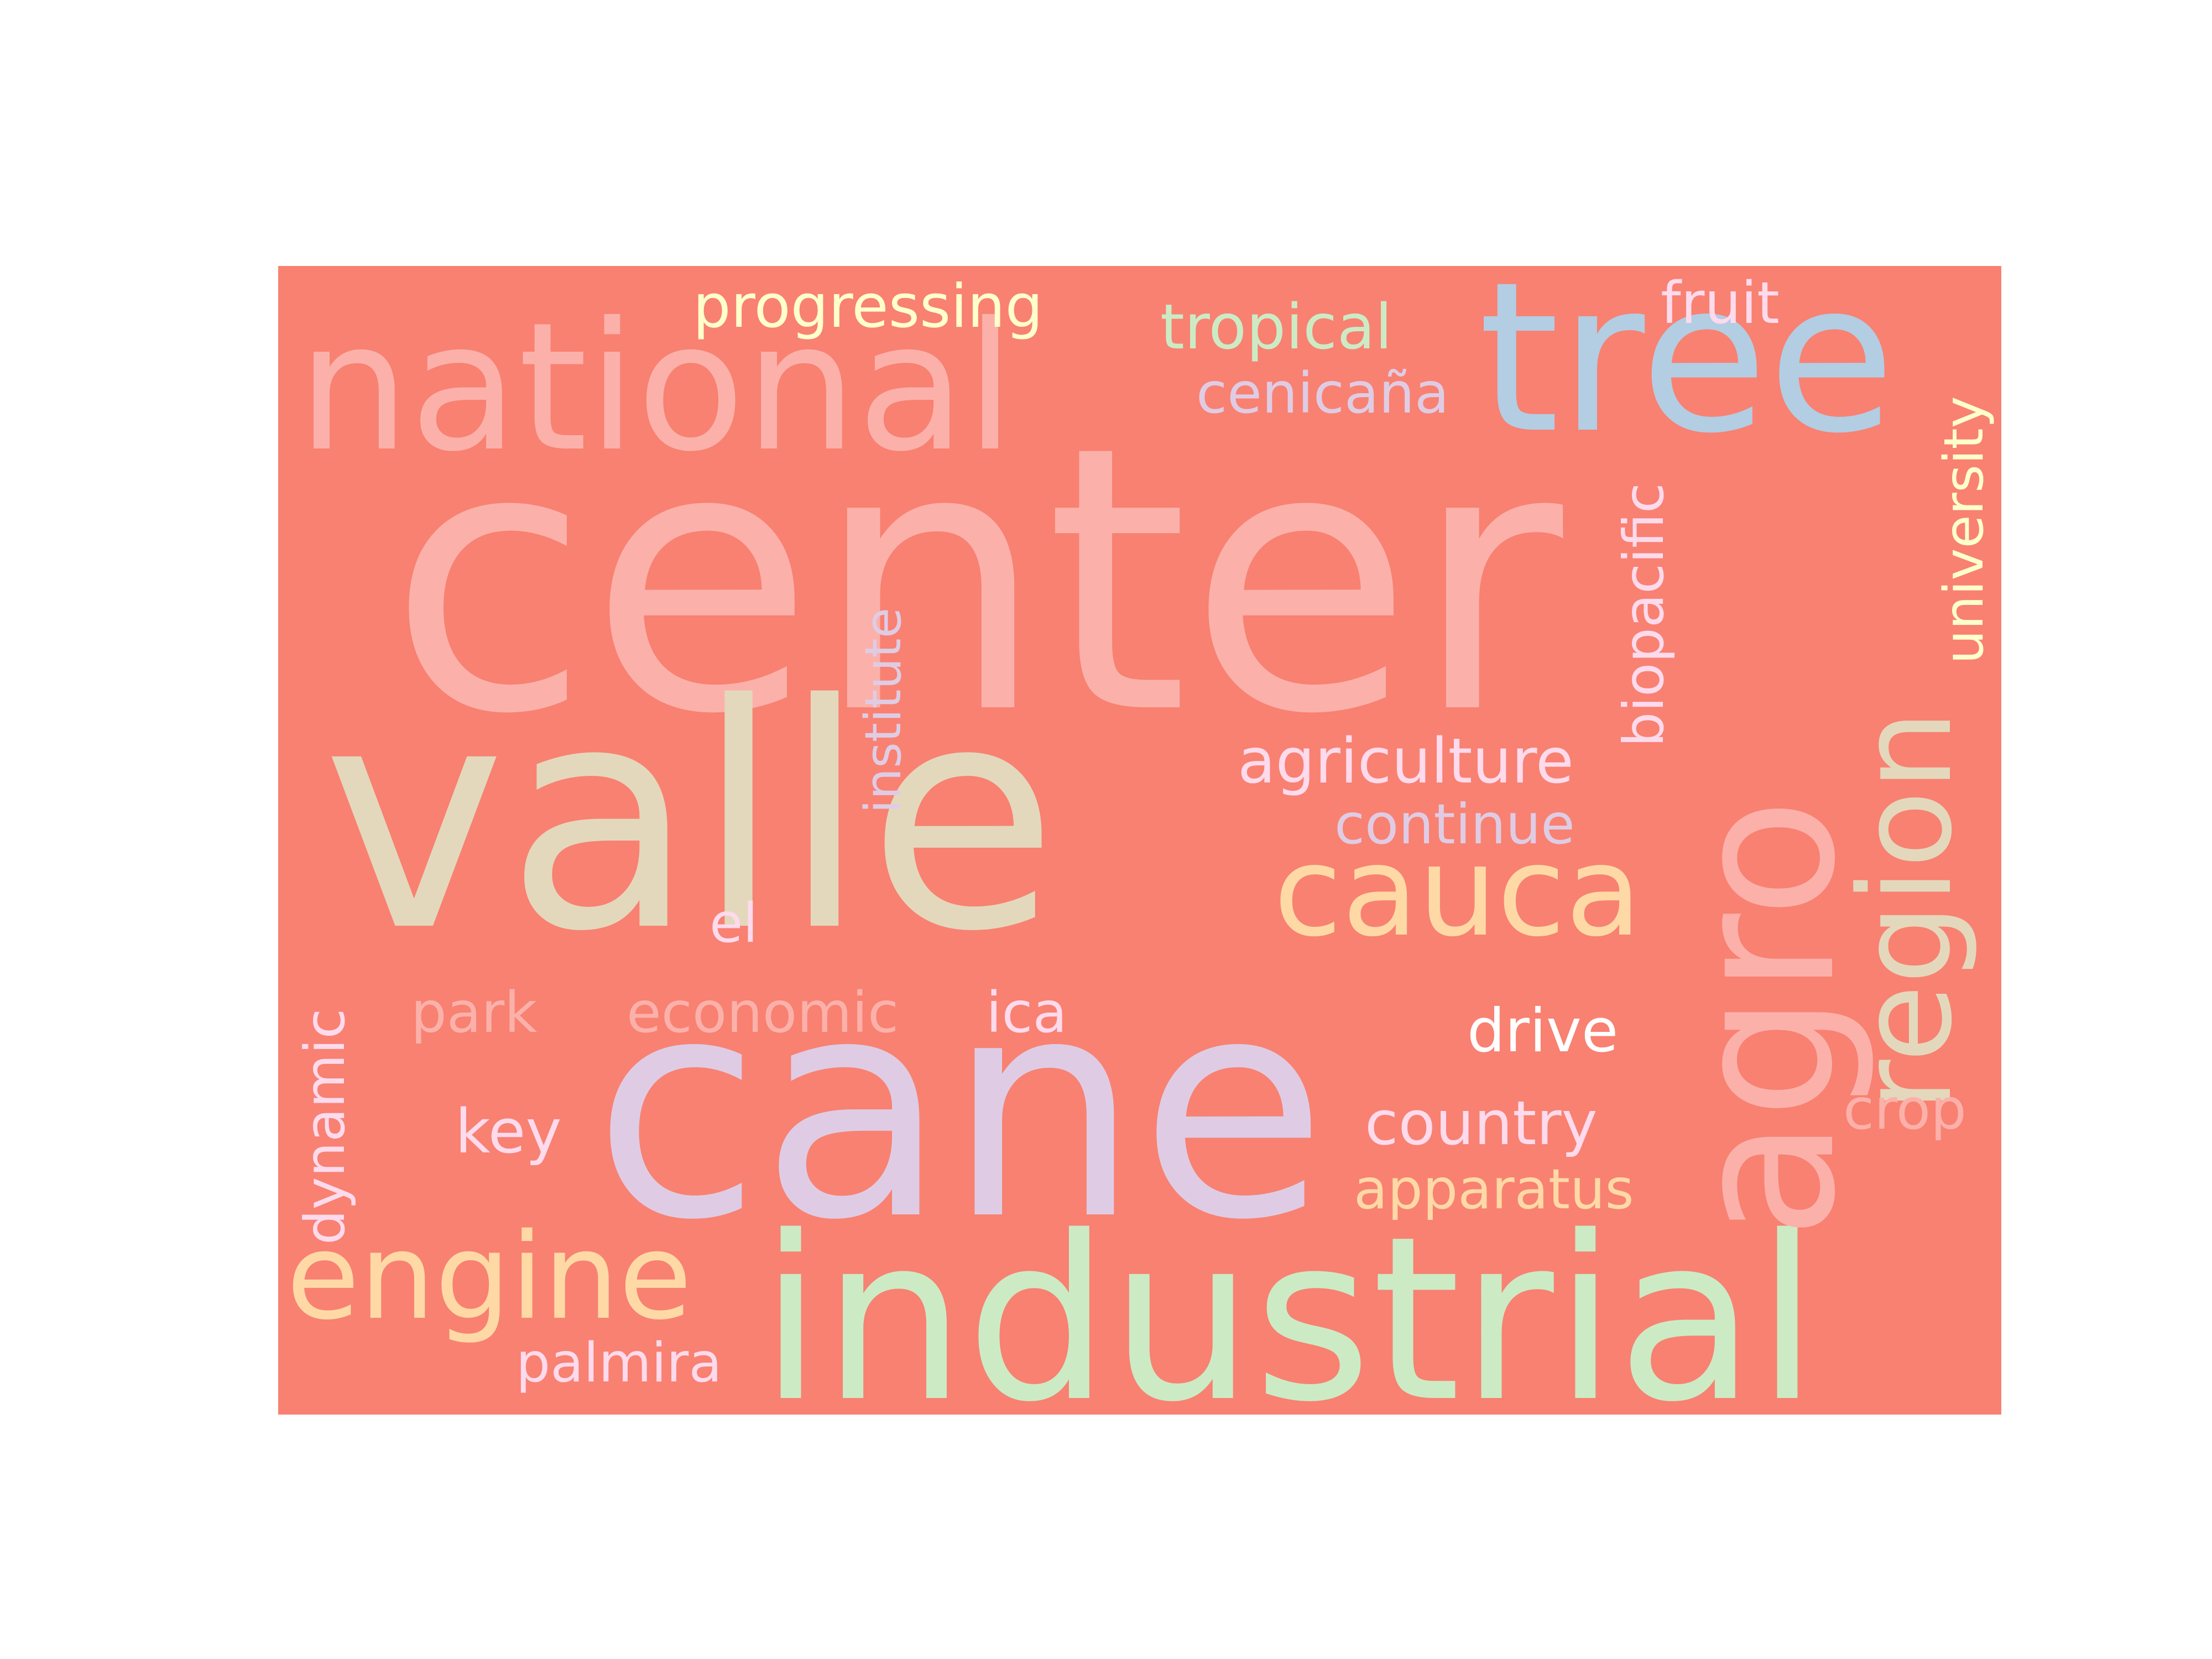  Describe the element at coordinates (976, 581) in the screenshot. I see `word-center: center` at that location.